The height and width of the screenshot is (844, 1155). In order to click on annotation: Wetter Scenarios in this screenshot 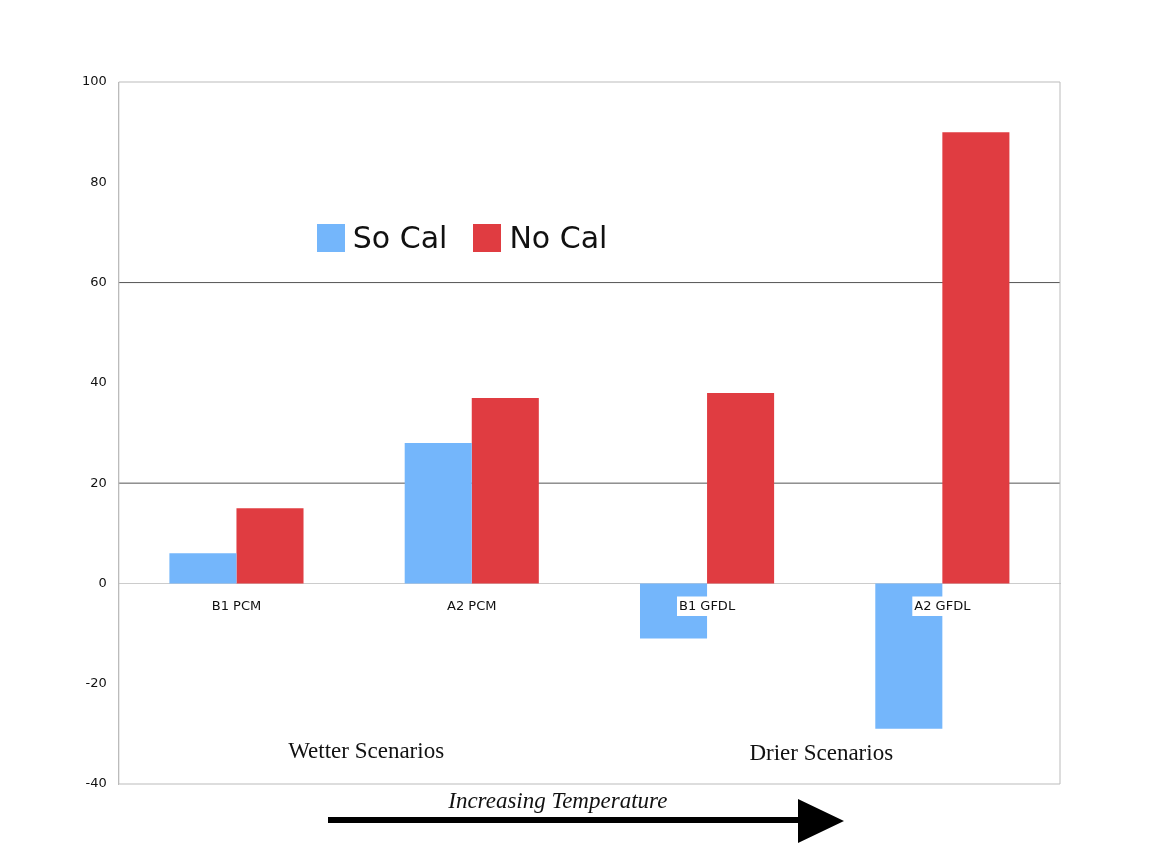, I will do `click(366, 751)`.